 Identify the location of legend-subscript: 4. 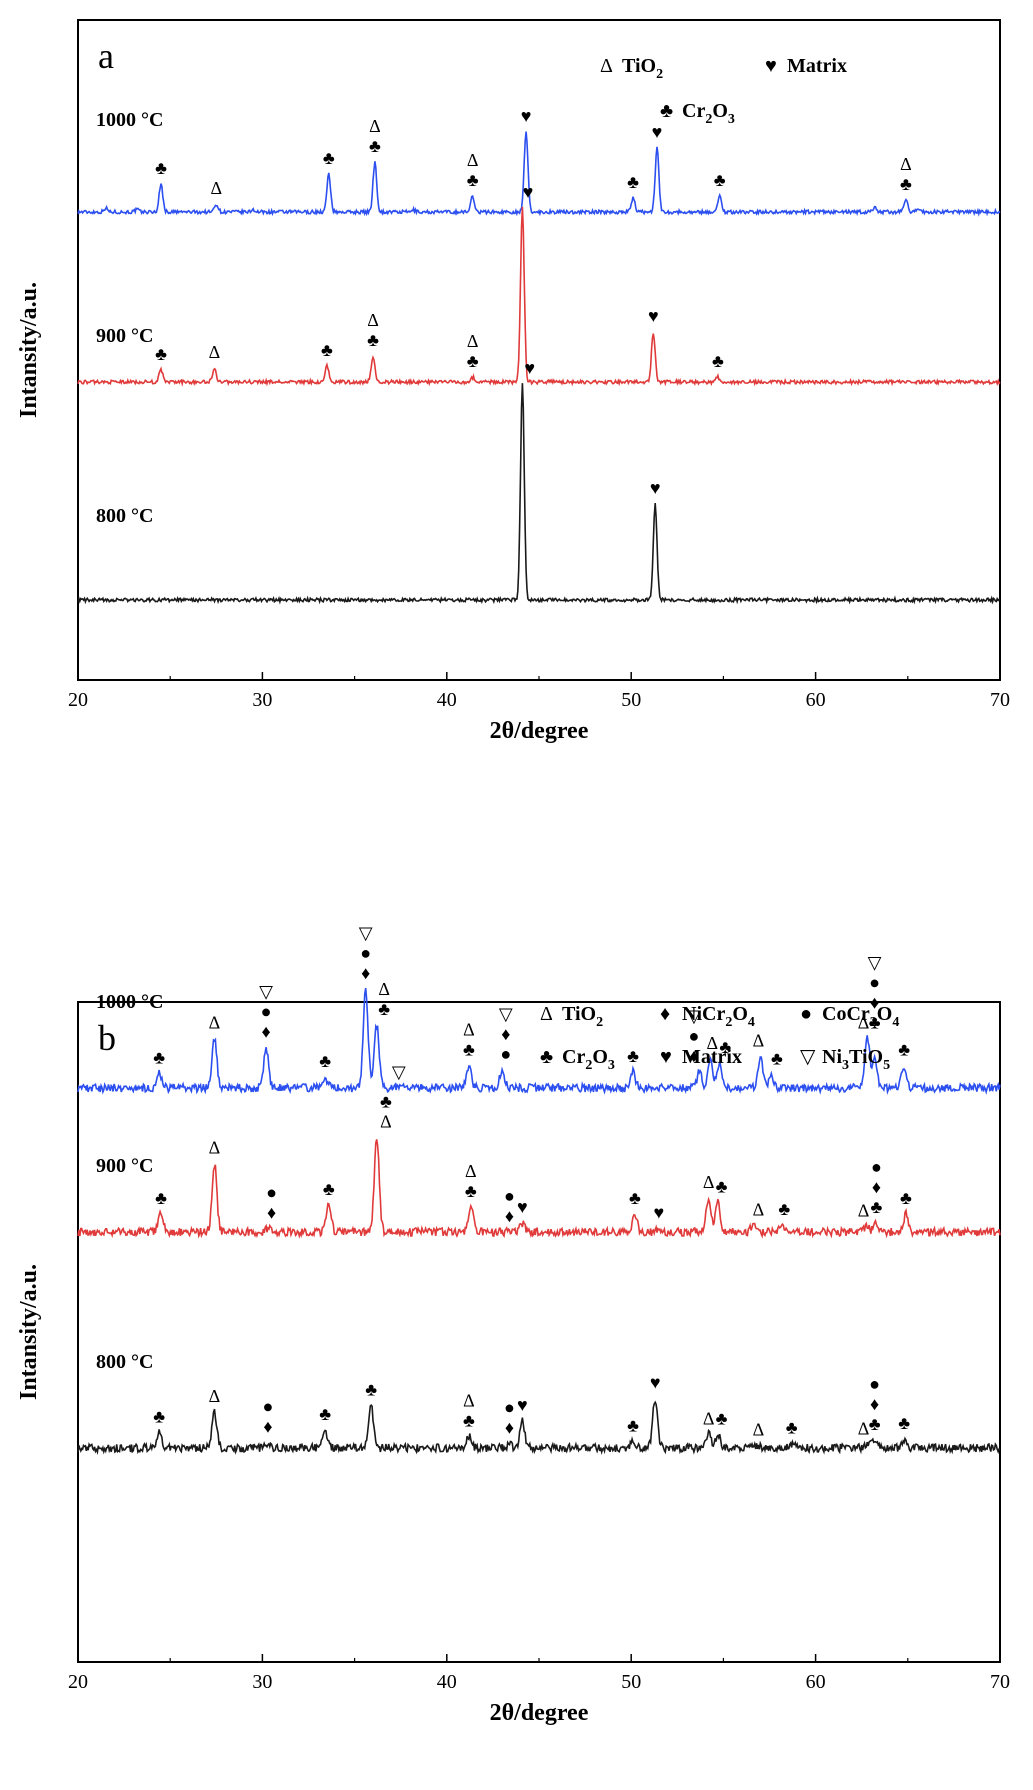
(895, 1022).